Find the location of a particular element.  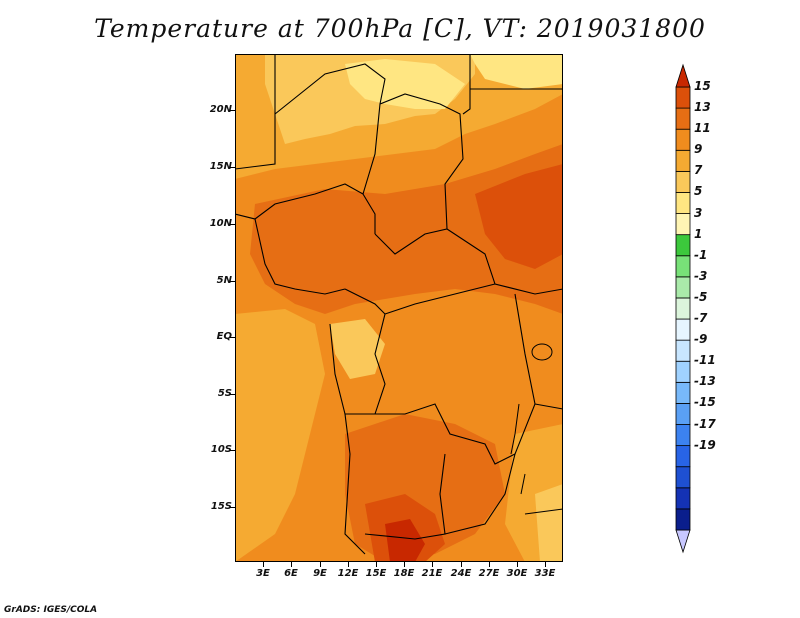

colorbar-label: -19 is located at coordinates (705, 444).